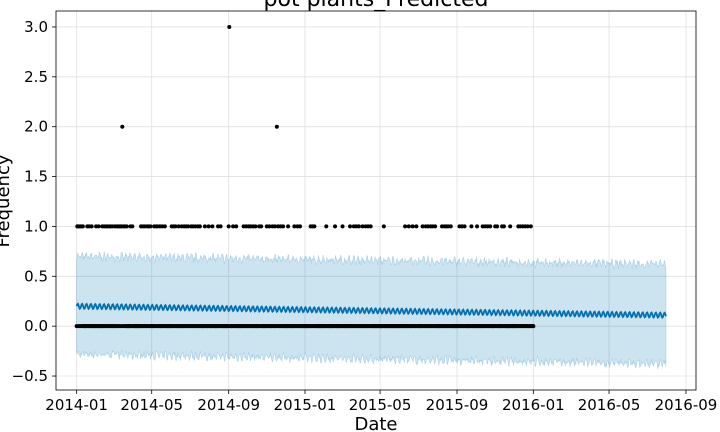  Describe the element at coordinates (36, 226) in the screenshot. I see `y-tick-label: 1.0` at that location.